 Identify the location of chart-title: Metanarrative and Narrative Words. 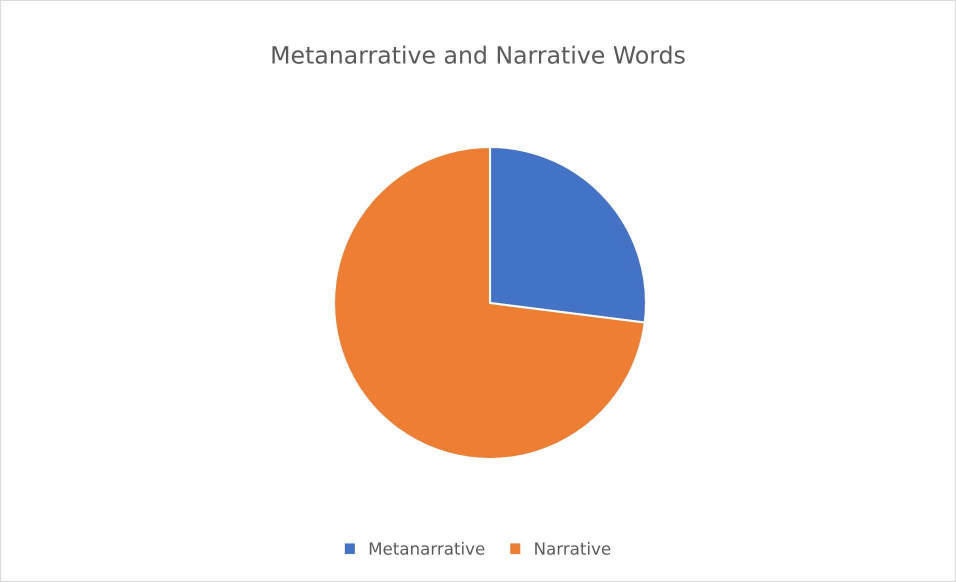
(478, 55).